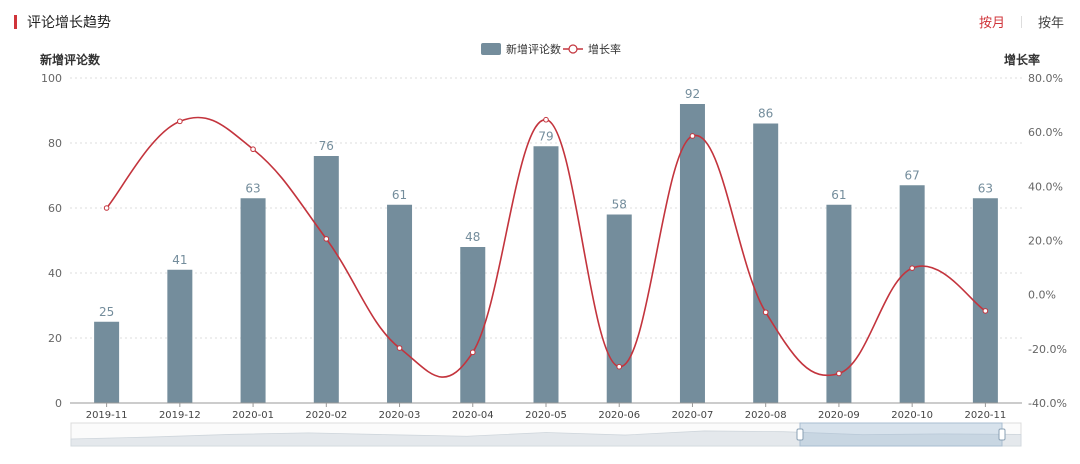 This screenshot has width=1080, height=464. Describe the element at coordinates (1045, 241) in the screenshot. I see `y-right-tick-label: 20.0%` at that location.